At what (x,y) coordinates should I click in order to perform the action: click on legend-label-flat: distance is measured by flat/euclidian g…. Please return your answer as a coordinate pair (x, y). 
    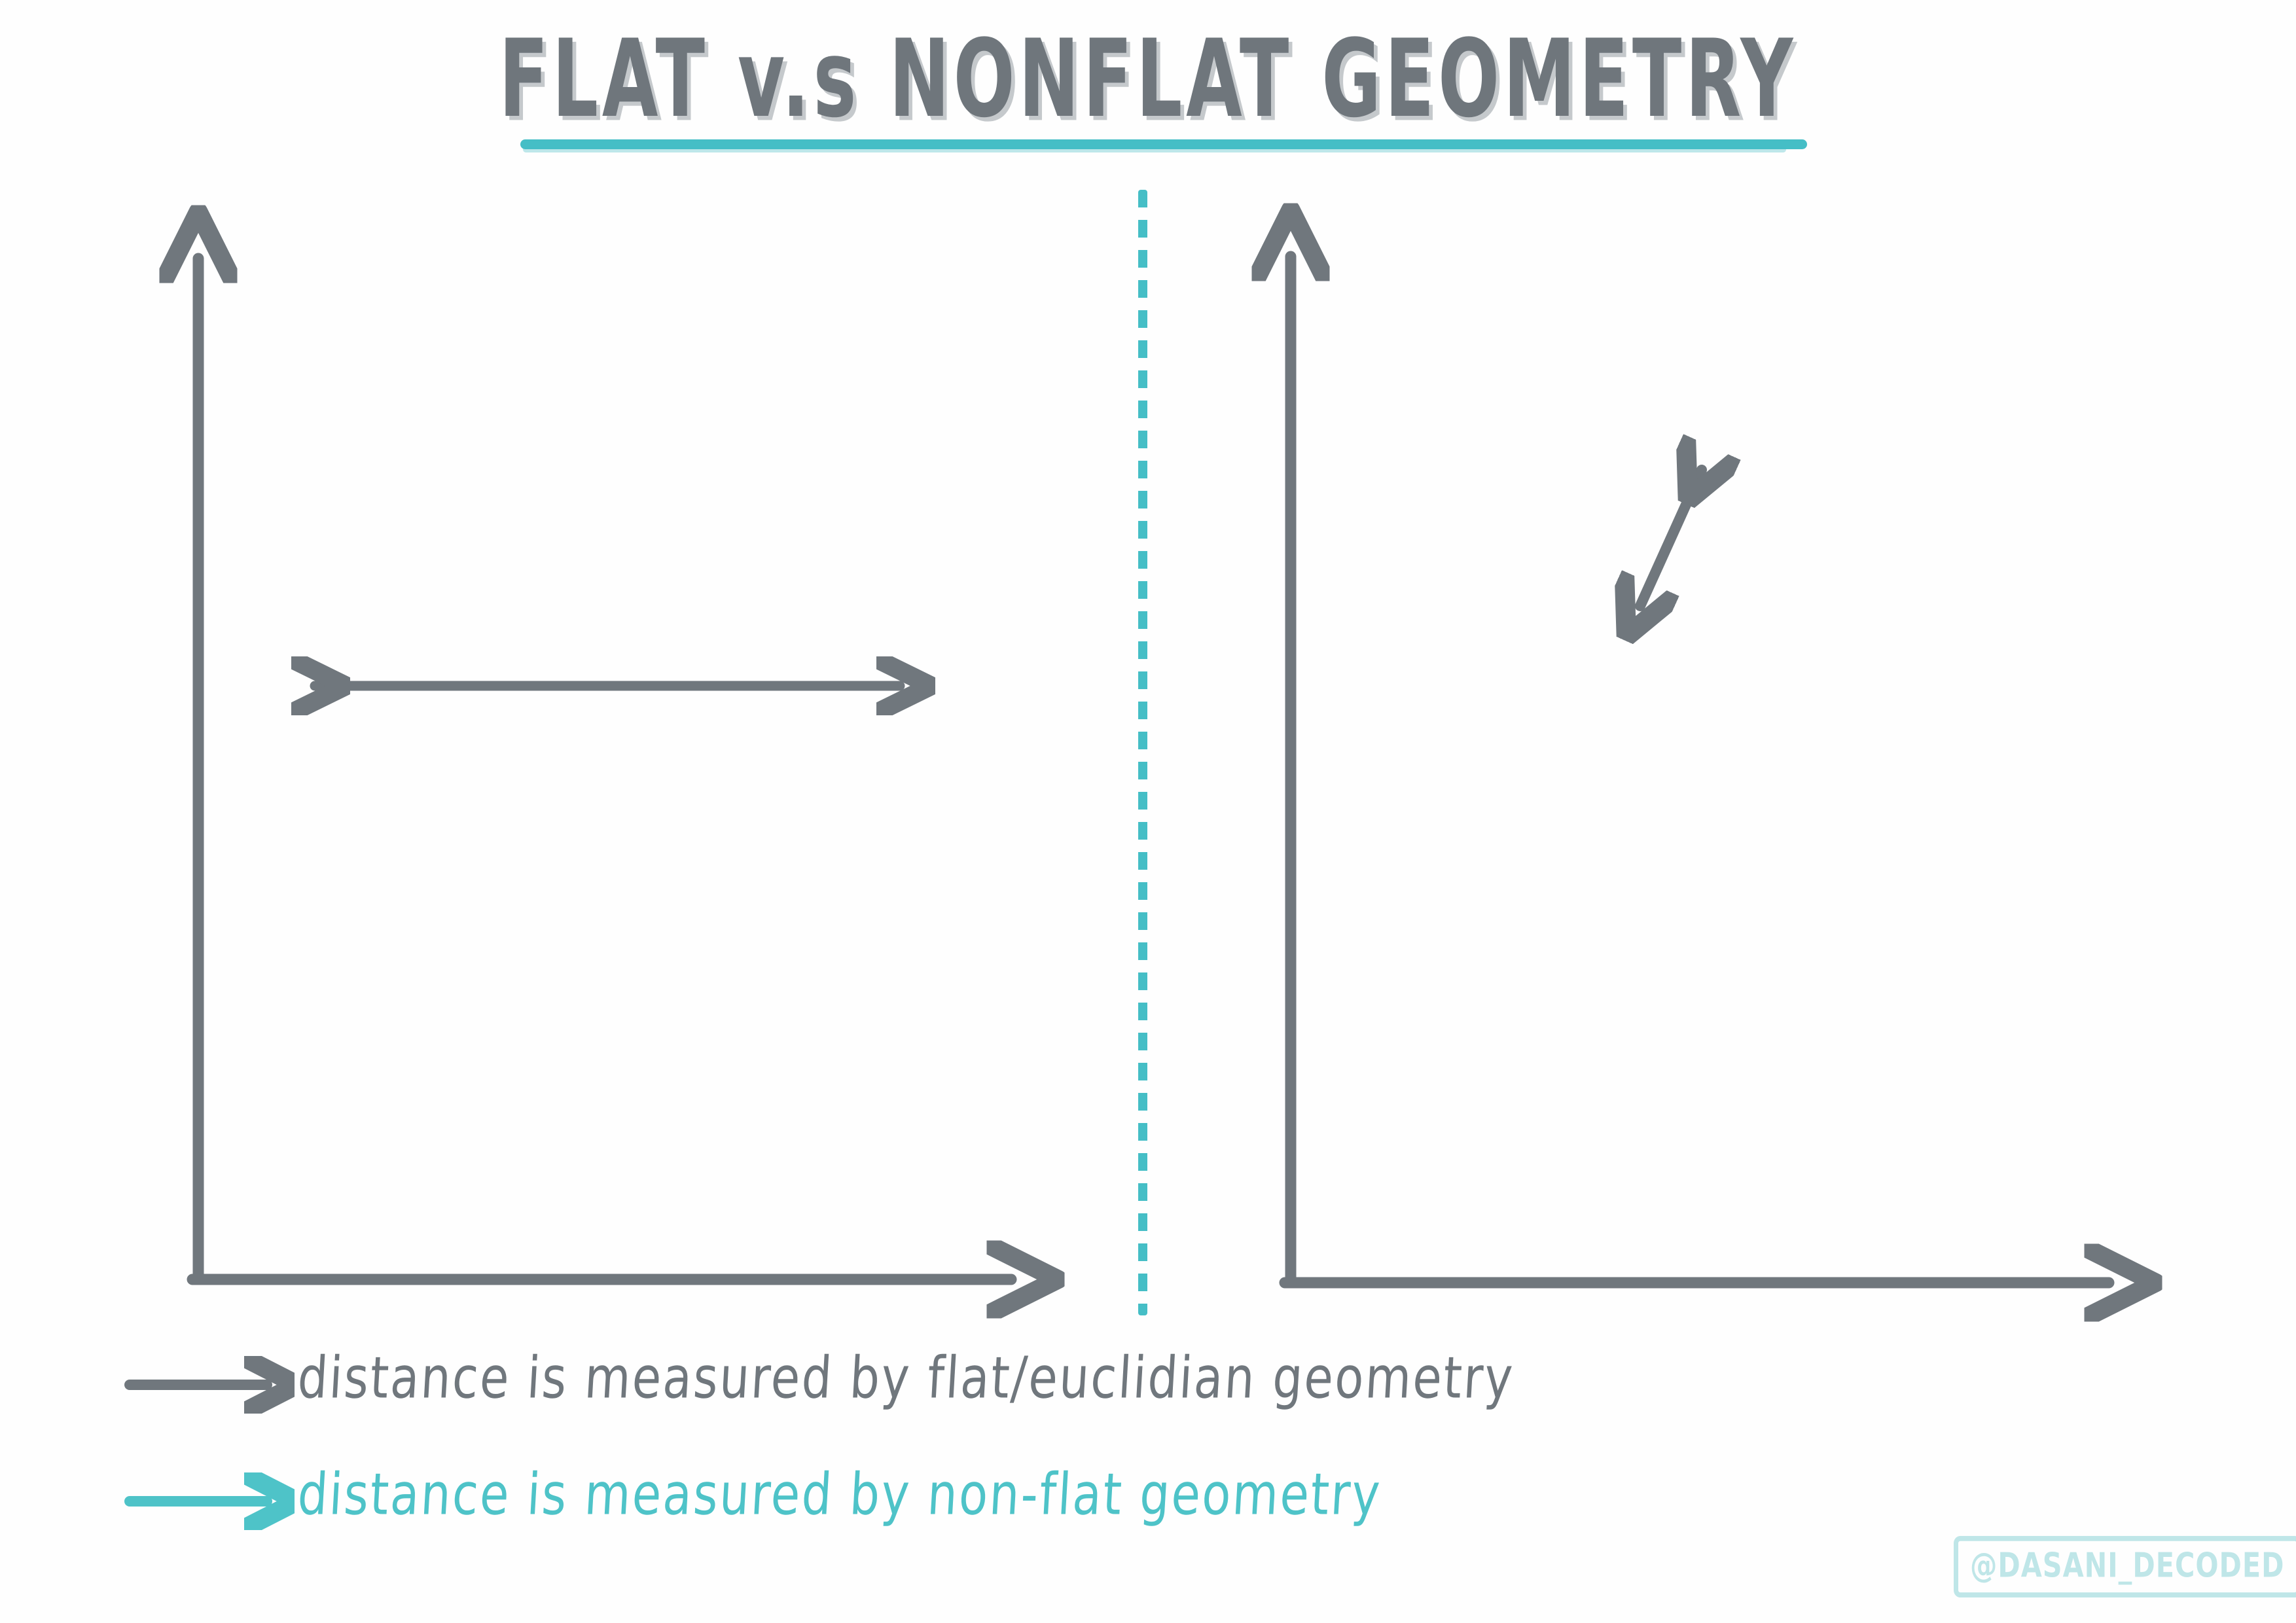
    Looking at the image, I should click on (906, 1378).